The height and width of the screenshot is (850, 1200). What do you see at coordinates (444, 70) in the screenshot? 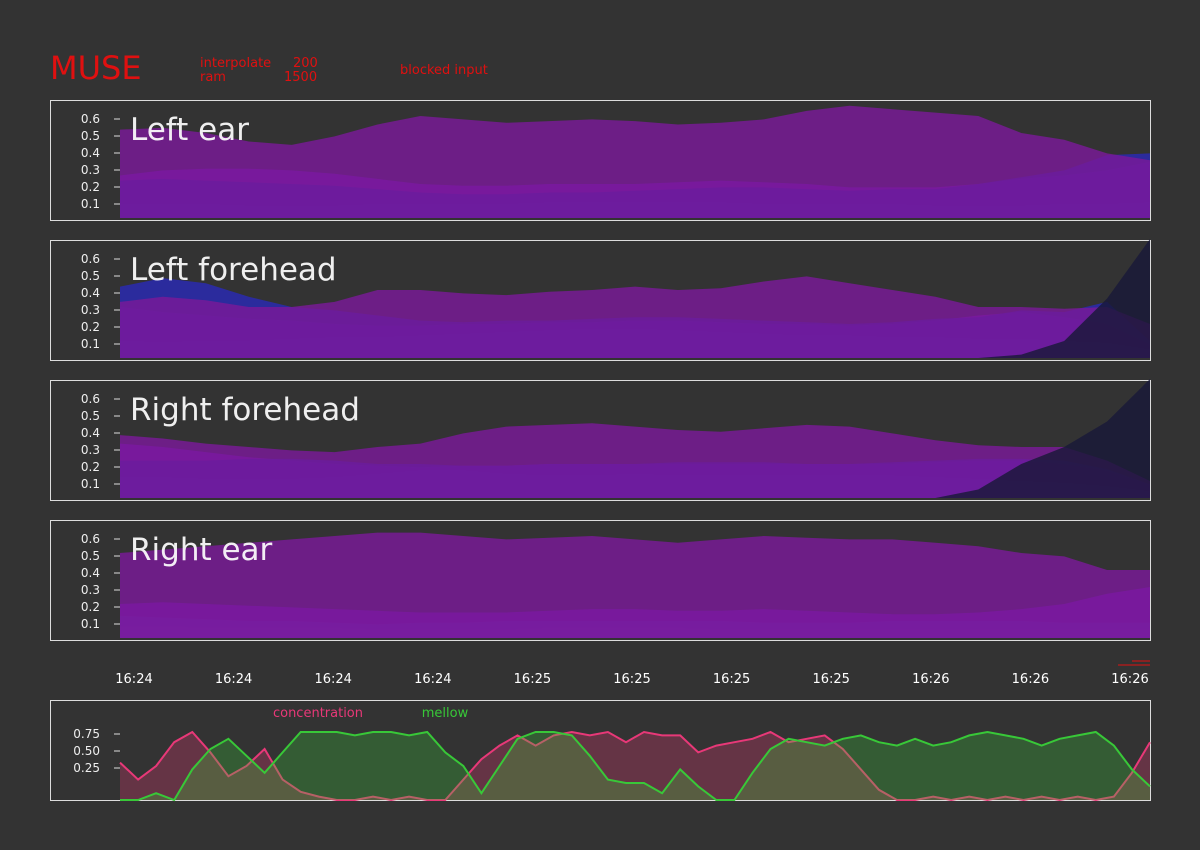
I see `status-text: blocked input` at bounding box center [444, 70].